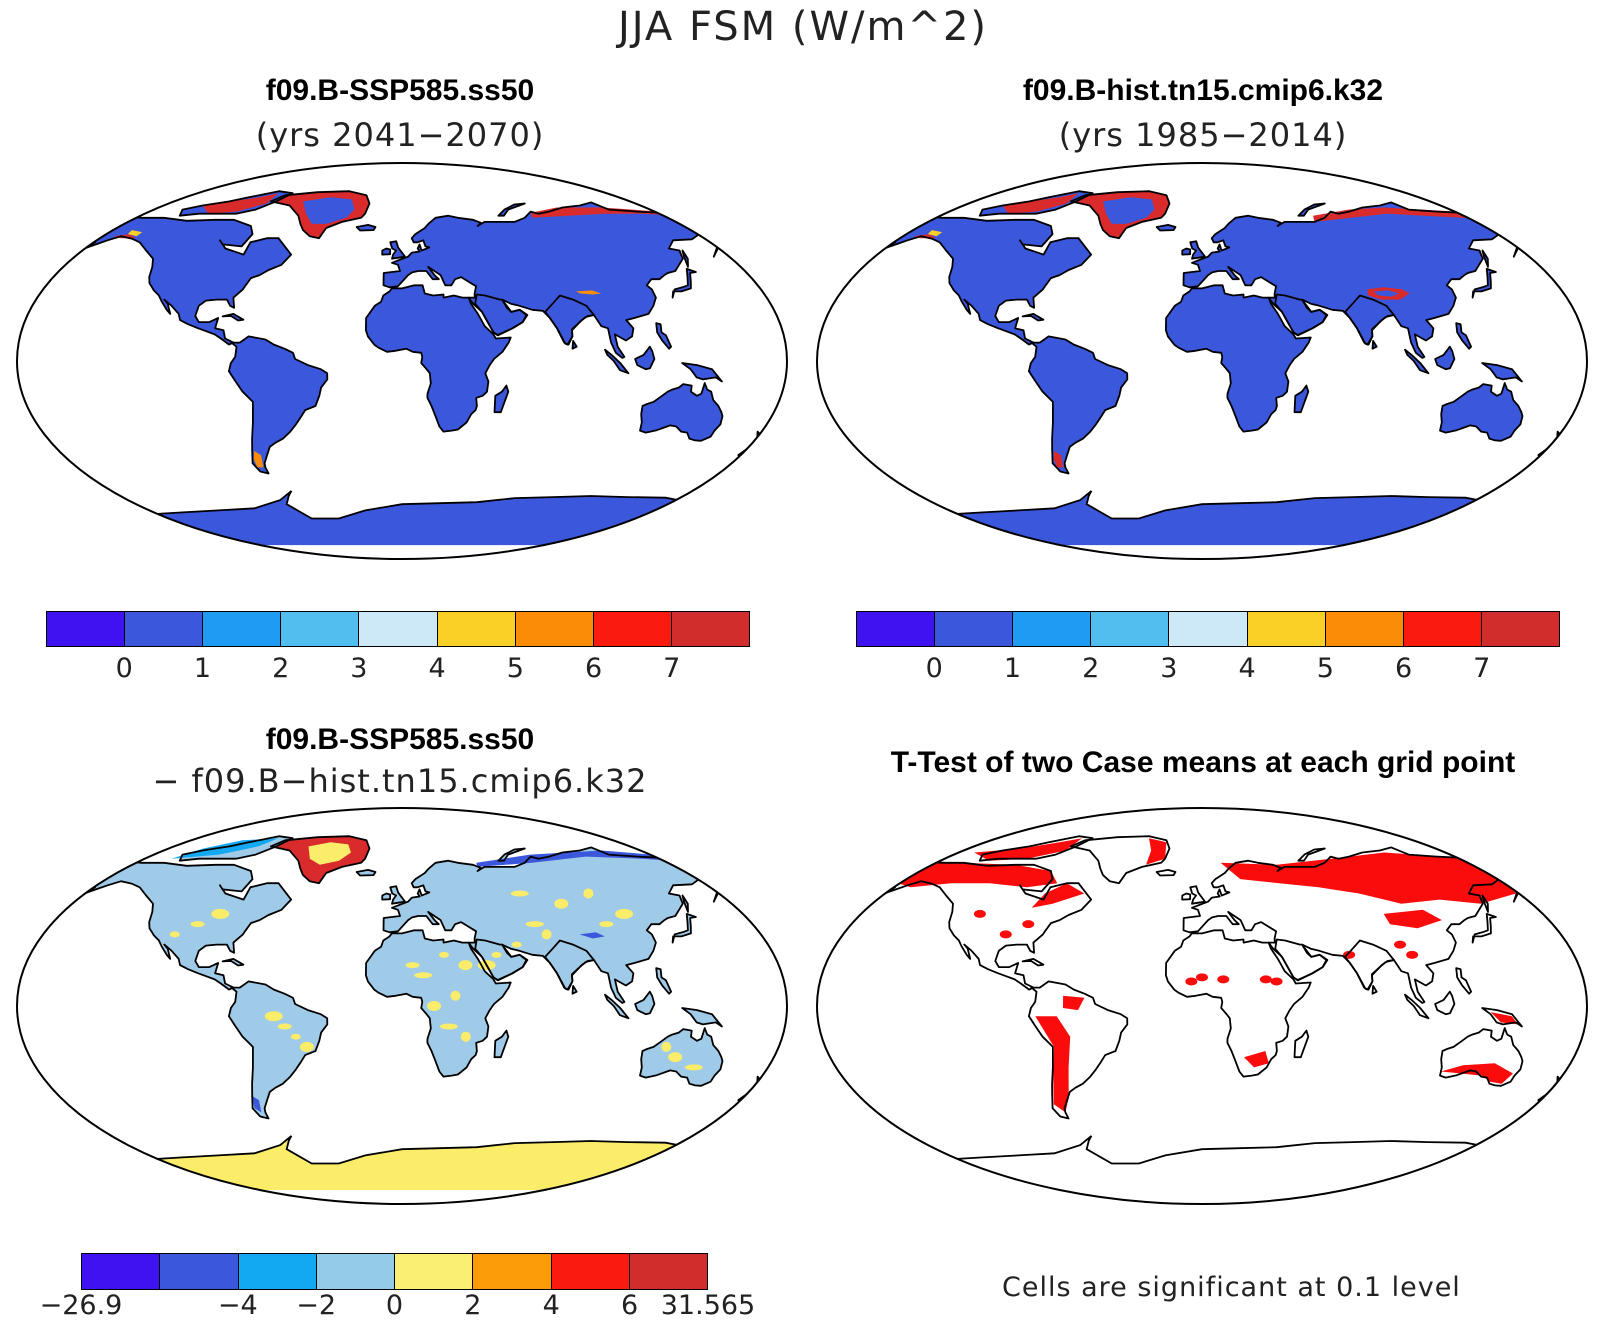 The image size is (1606, 1323). What do you see at coordinates (501, 314) in the screenshot?
I see `coastline-arabia` at bounding box center [501, 314].